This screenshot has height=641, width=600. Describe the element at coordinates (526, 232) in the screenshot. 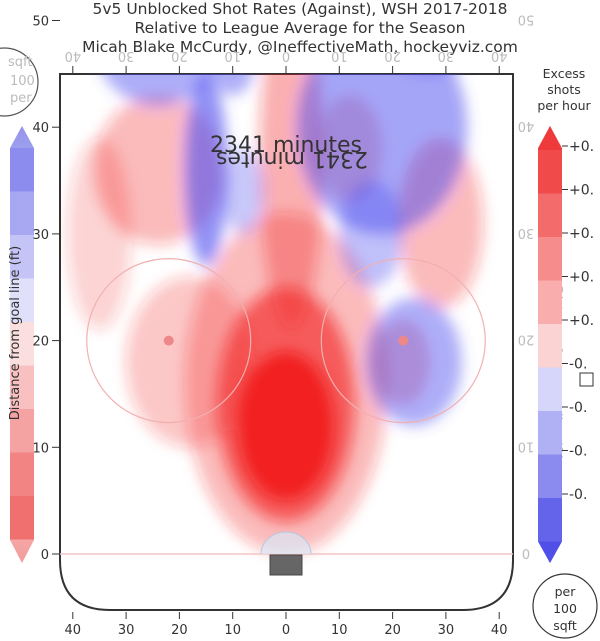

I see `y-tick-ghost: 30` at that location.